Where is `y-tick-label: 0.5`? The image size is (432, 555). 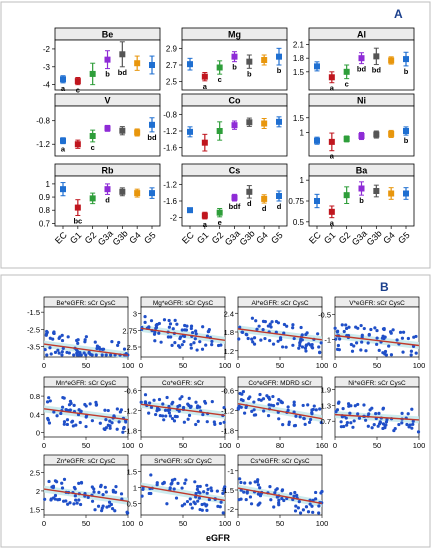 y-tick-label: 0.5 is located at coordinates (132, 504).